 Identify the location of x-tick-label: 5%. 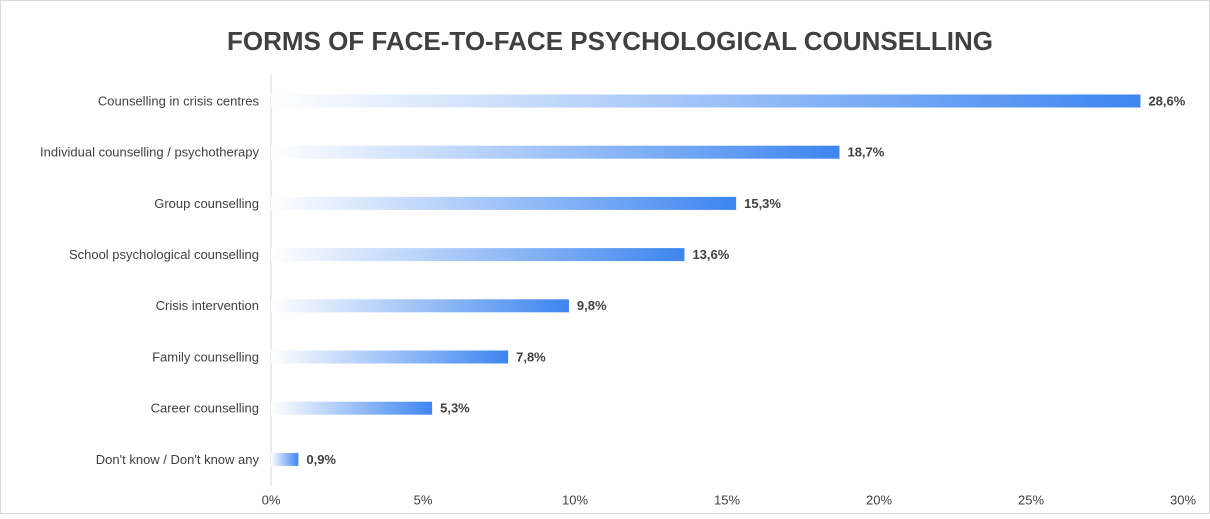
(423, 499).